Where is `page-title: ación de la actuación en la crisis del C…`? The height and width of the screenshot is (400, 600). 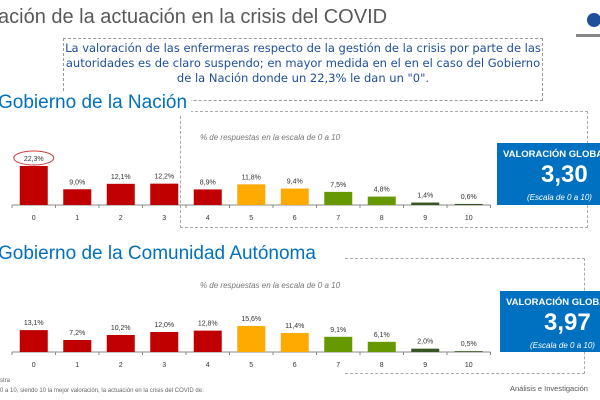 page-title: ación de la actuación en la crisis del C… is located at coordinates (194, 17).